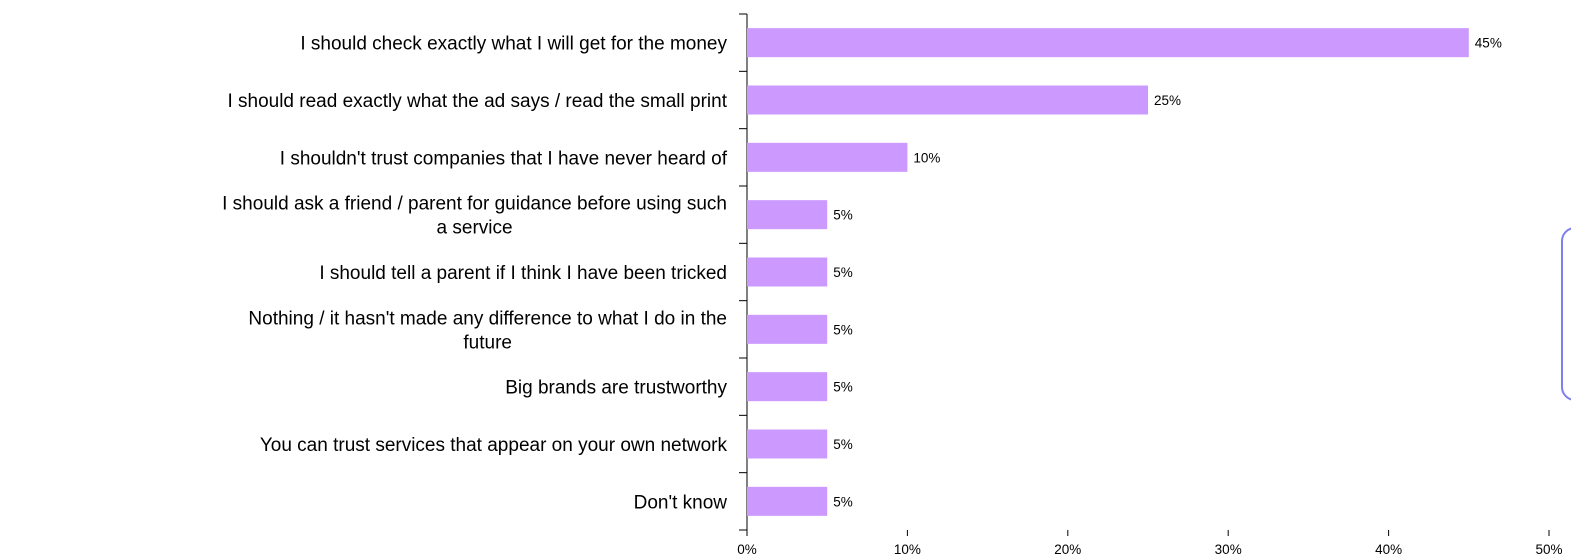 This screenshot has width=1571, height=559. Describe the element at coordinates (681, 502) in the screenshot. I see `category-label: Don't know` at that location.